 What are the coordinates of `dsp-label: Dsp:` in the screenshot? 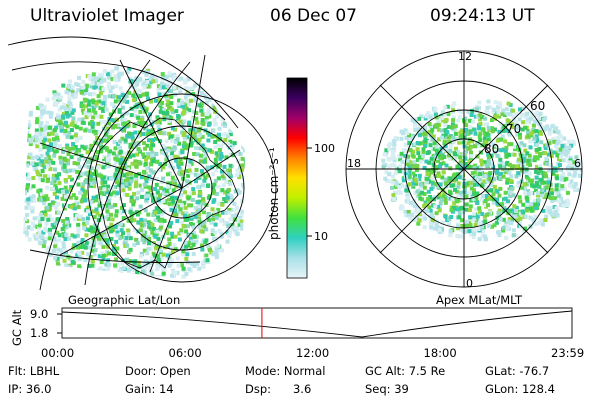 It's located at (258, 389).